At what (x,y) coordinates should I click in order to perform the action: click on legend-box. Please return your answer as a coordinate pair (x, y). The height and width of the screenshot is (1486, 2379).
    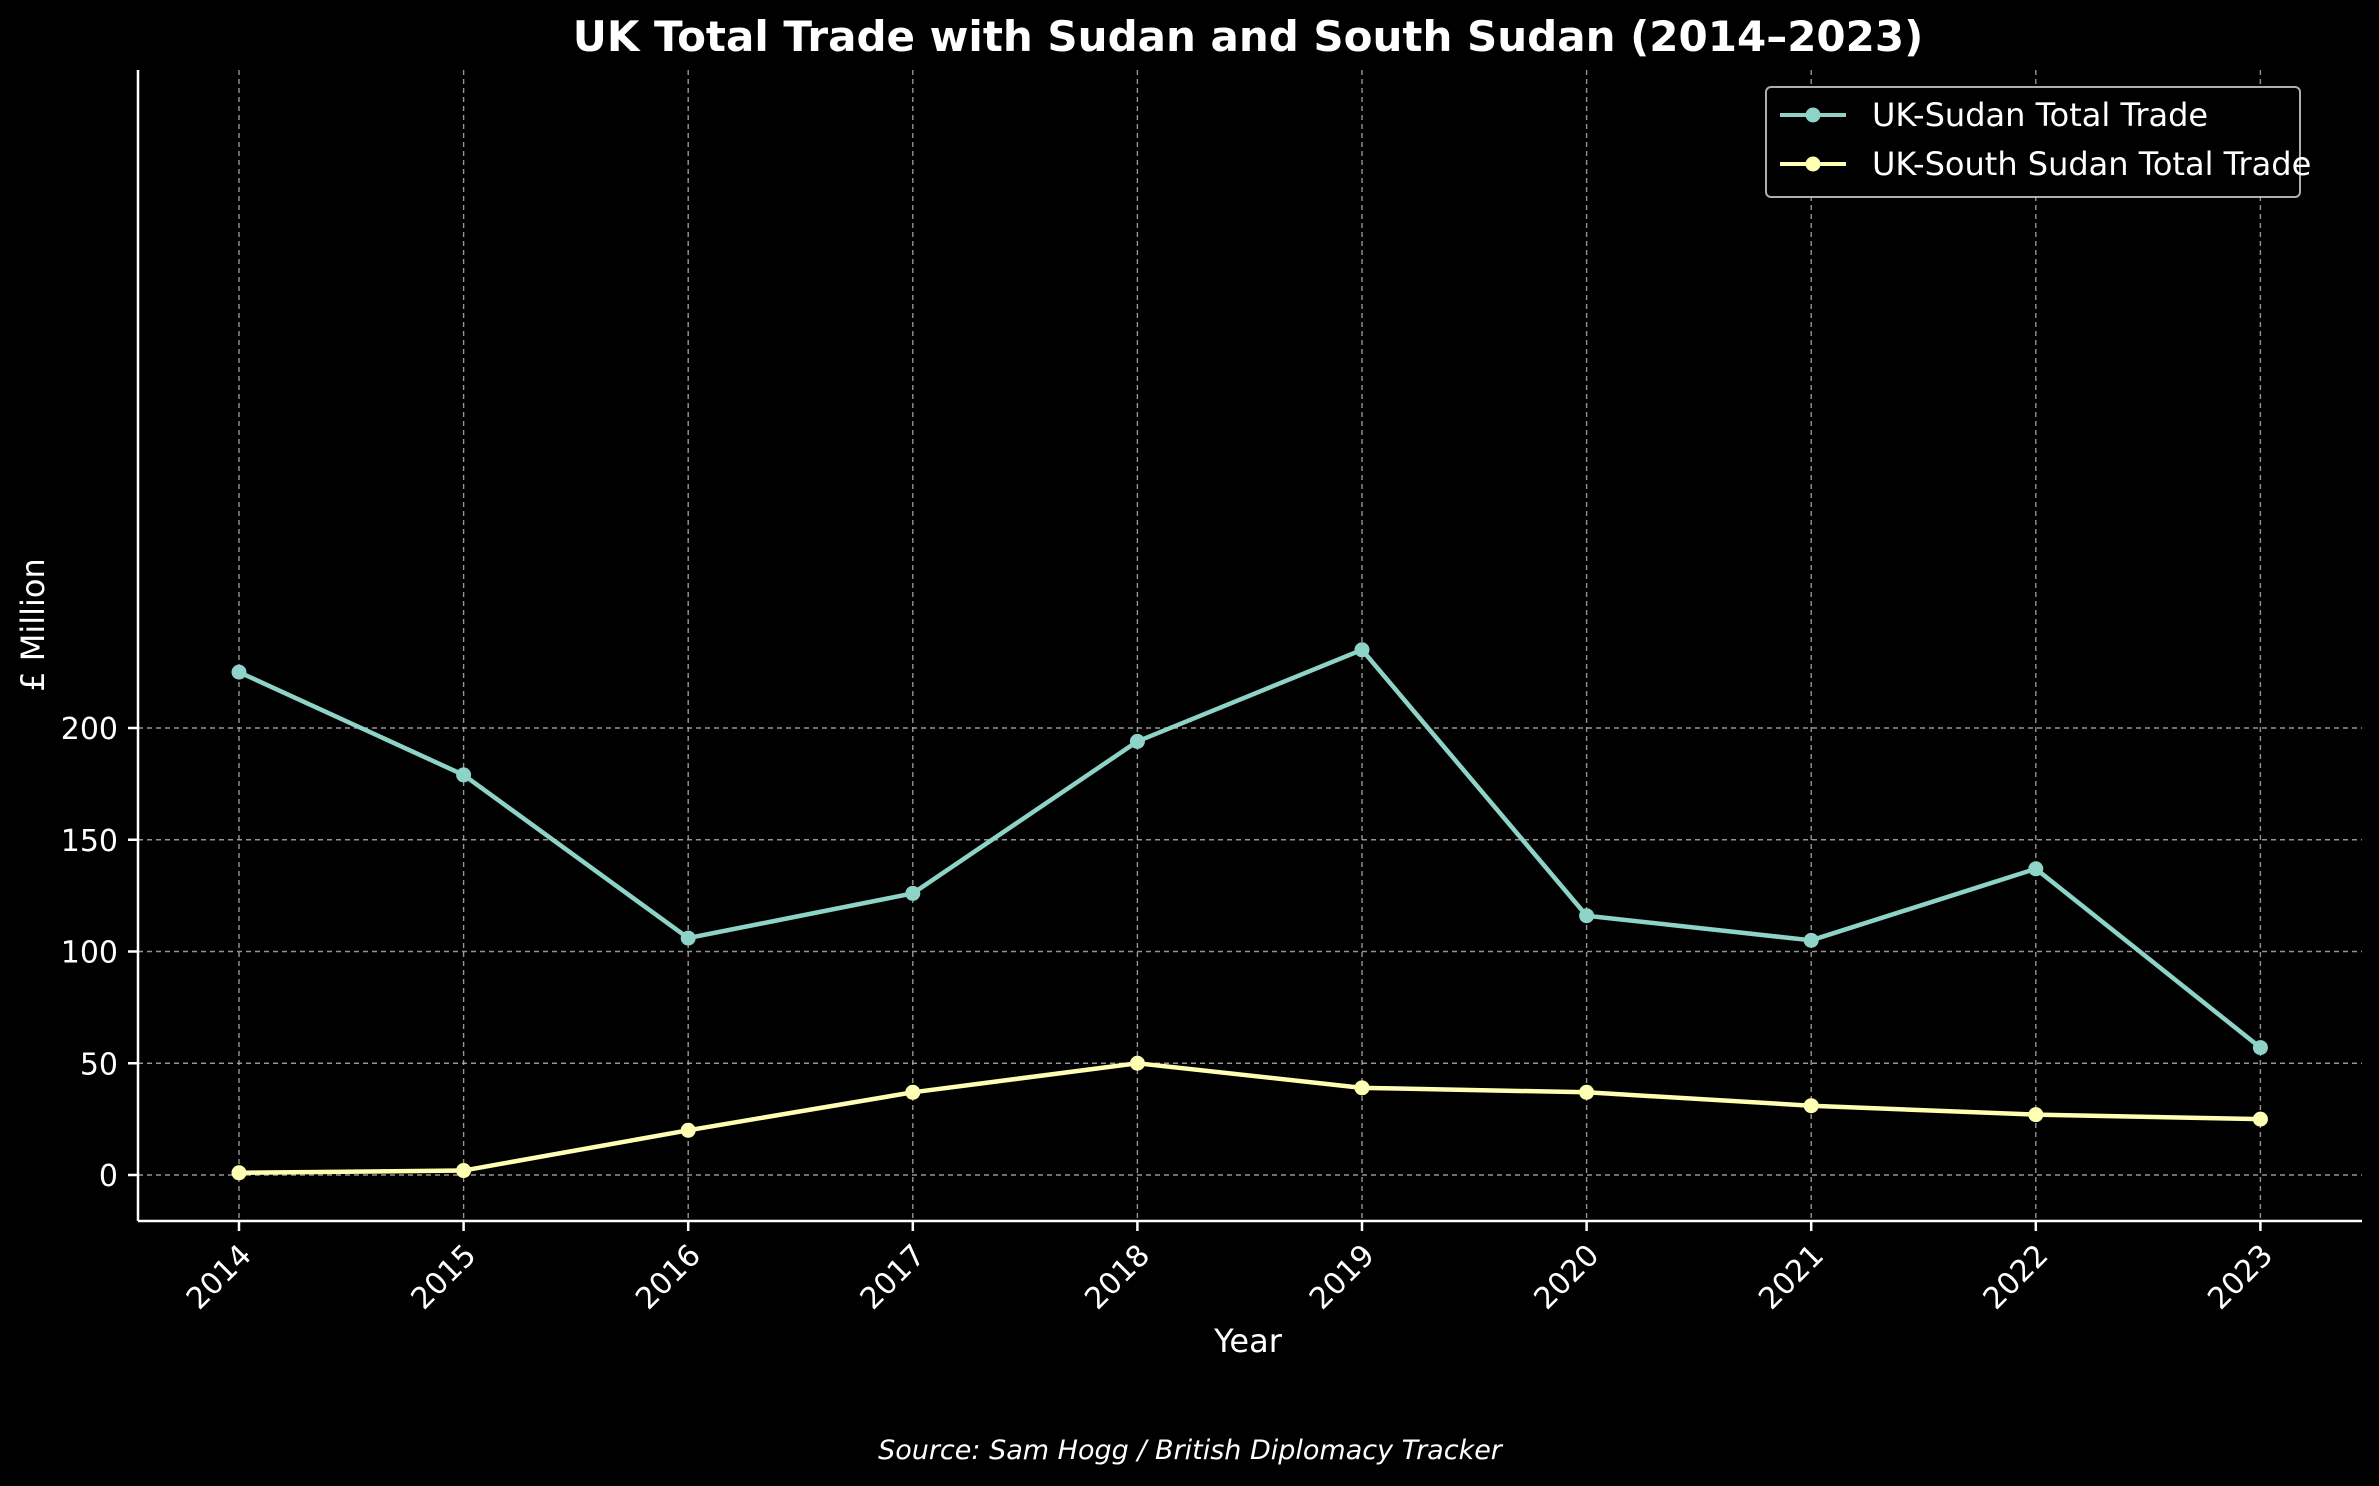
    Looking at the image, I should click on (2033, 142).